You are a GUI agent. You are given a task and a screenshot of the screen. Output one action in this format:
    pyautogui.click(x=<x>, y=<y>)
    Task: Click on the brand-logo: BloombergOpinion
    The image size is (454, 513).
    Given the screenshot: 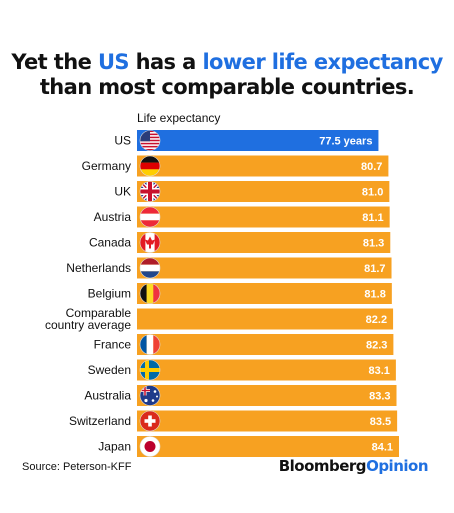 What is the action you would take?
    pyautogui.click(x=353, y=466)
    